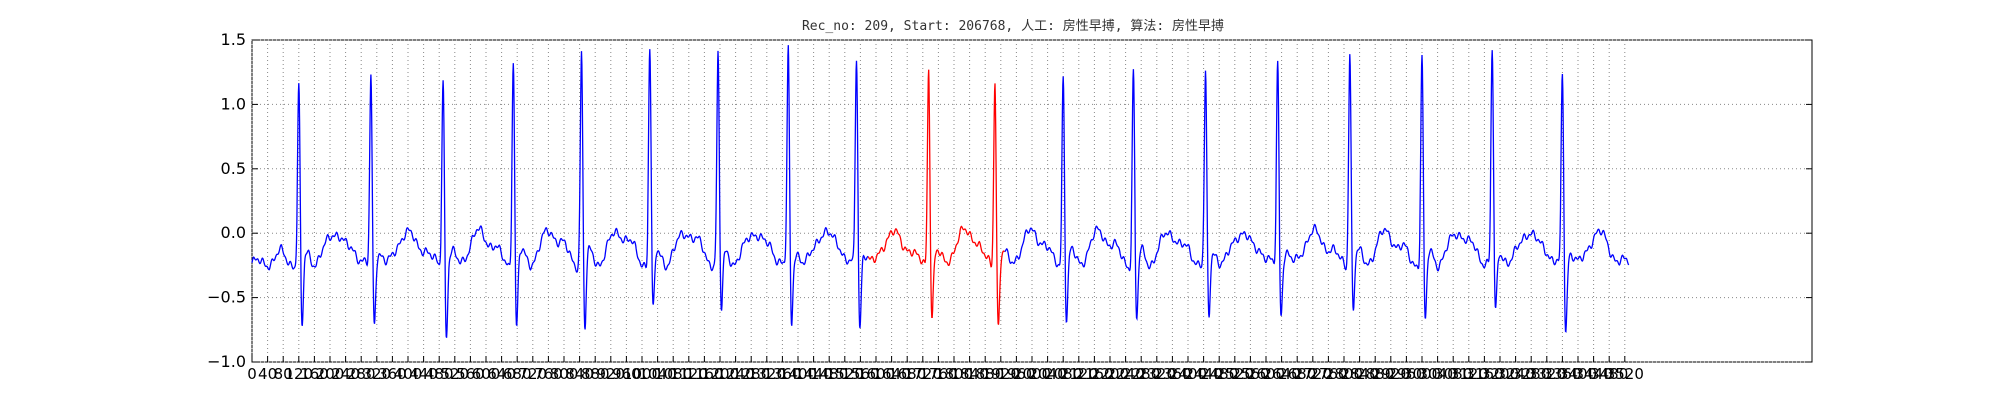  What do you see at coordinates (1344, 374) in the screenshot?
I see `x-tick-label: 2800` at bounding box center [1344, 374].